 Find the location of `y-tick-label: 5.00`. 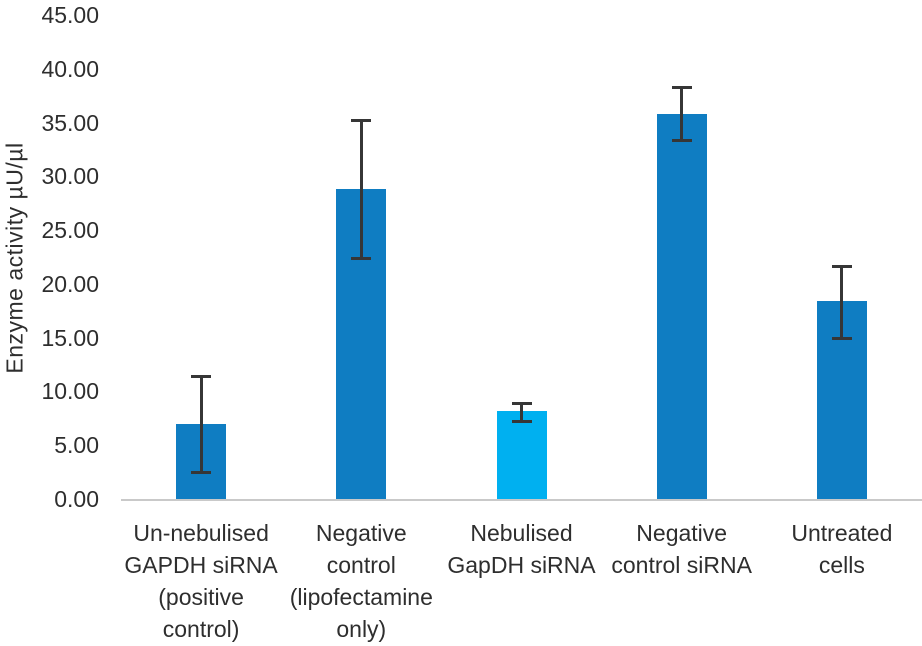

y-tick-label: 5.00 is located at coordinates (76, 445).